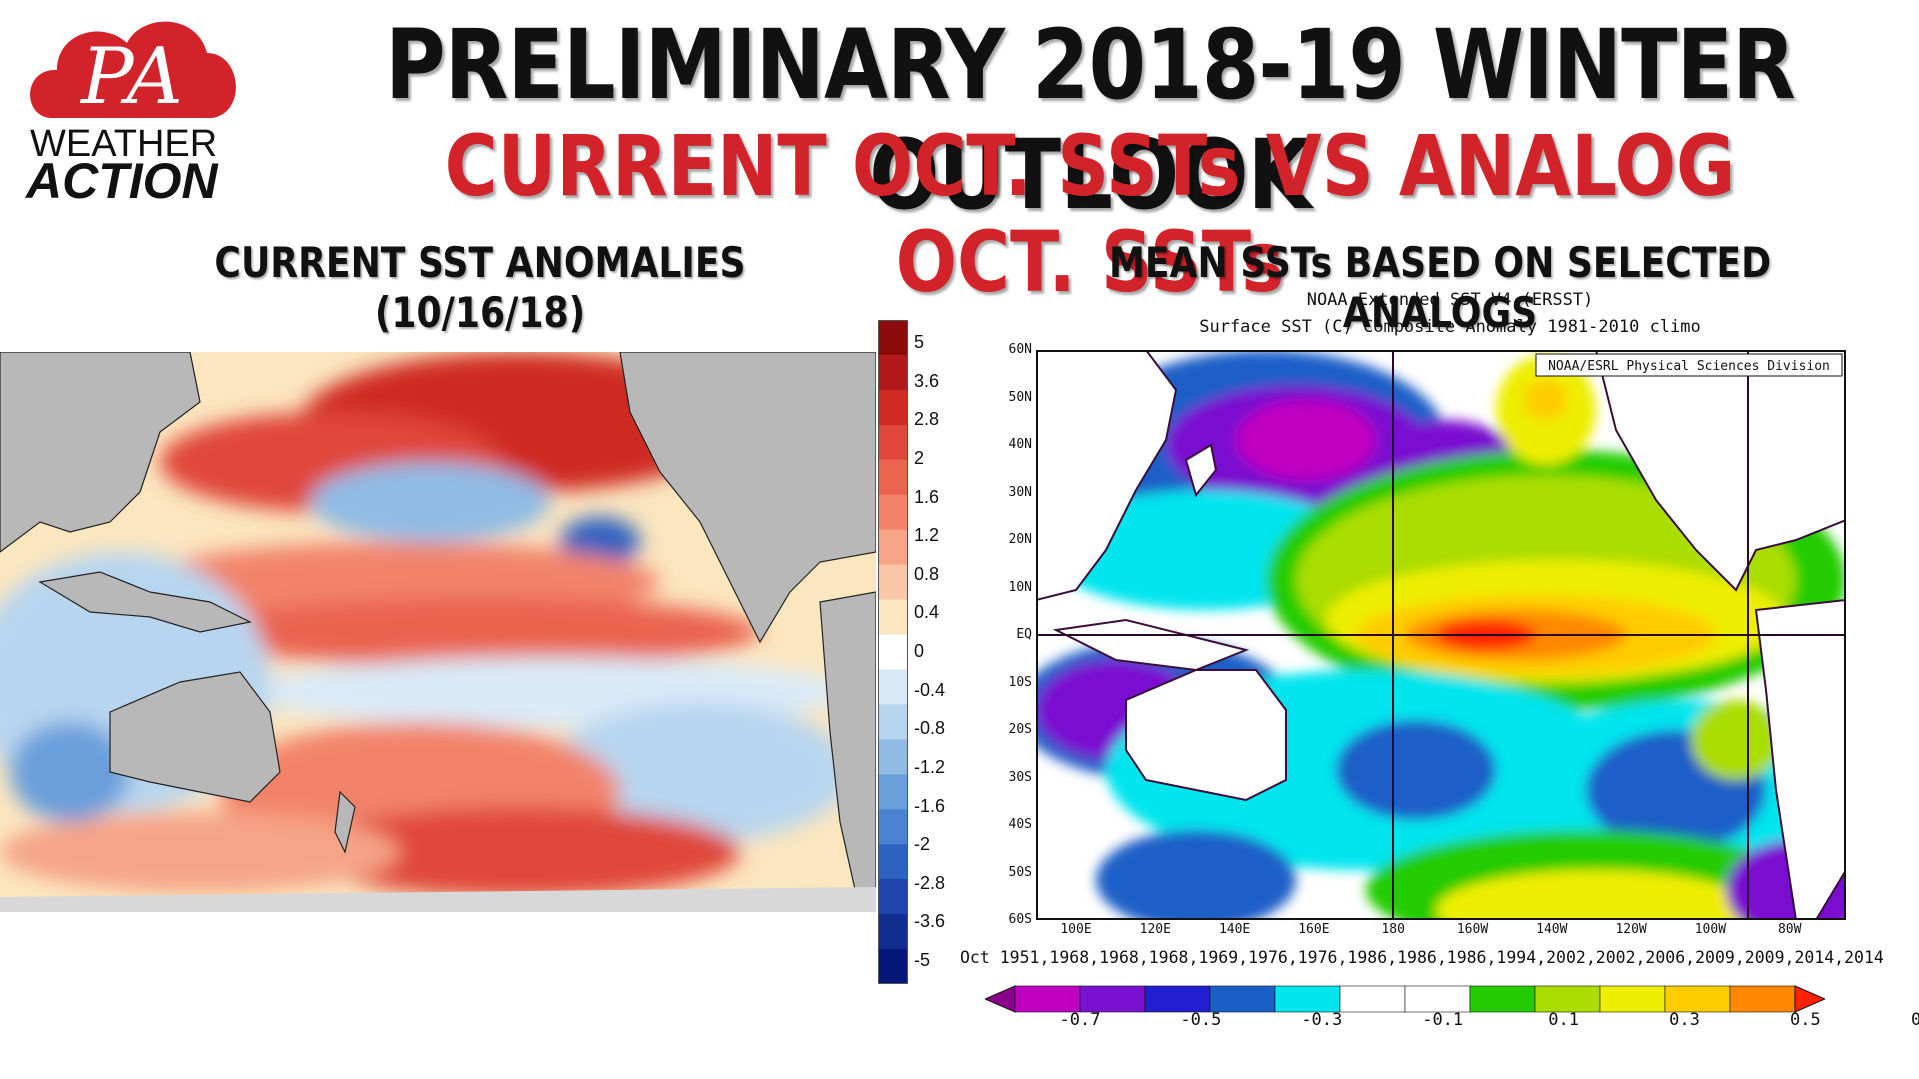 This screenshot has width=1919, height=1079. I want to click on longitude-label: 140E, so click(1234, 929).